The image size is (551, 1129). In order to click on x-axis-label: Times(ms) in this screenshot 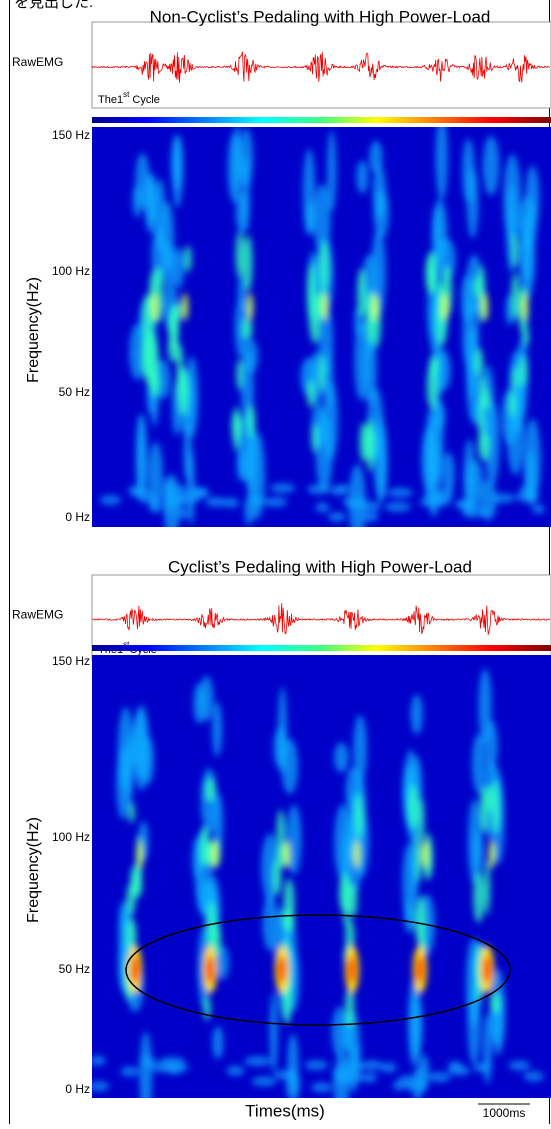, I will do `click(285, 1110)`.